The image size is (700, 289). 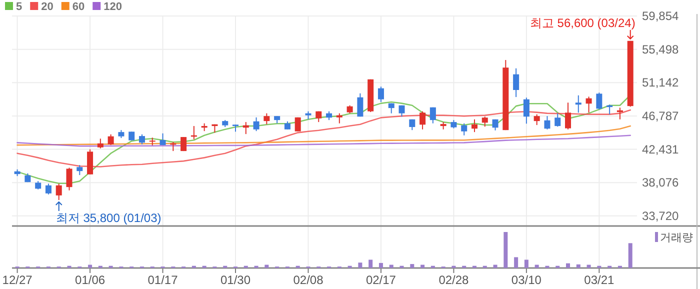 I want to click on x-tick-label: 02/28, so click(x=453, y=280).